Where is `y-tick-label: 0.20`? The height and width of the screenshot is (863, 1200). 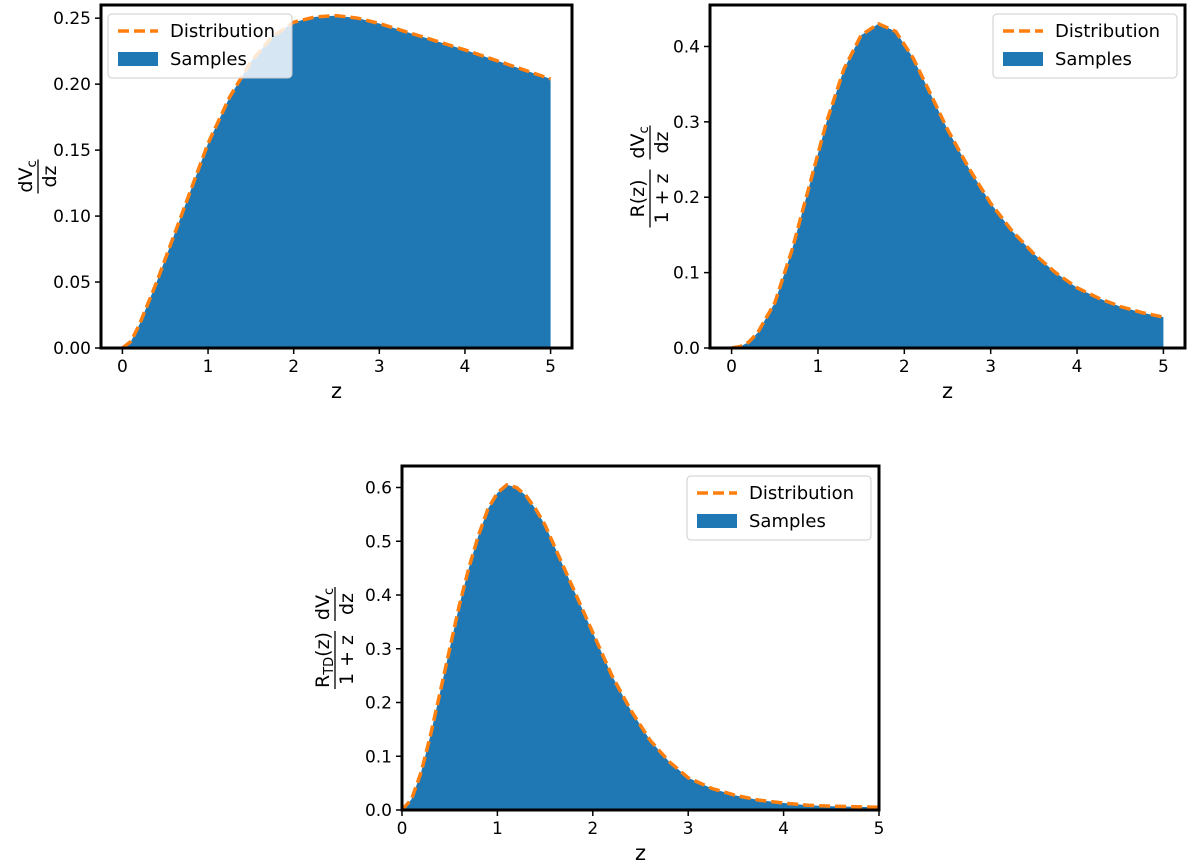 y-tick-label: 0.20 is located at coordinates (72, 85).